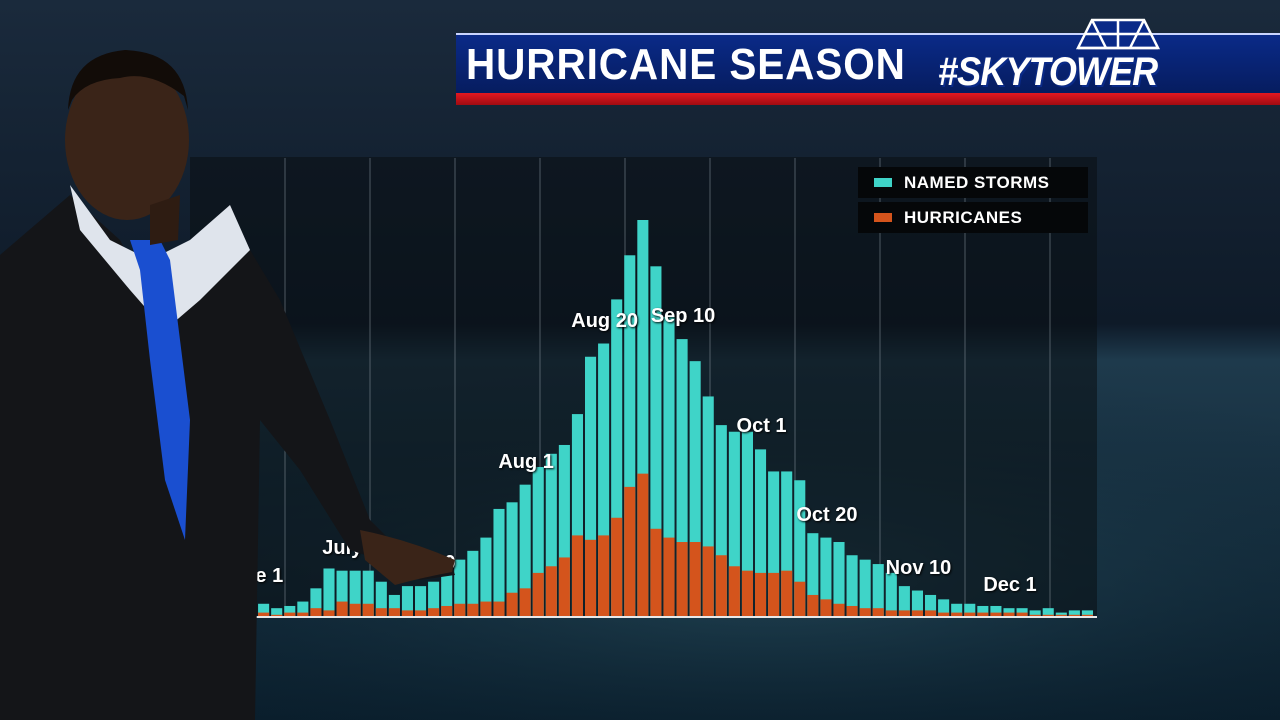 This screenshot has height=720, width=1280. I want to click on annotation-label: Aug 1, so click(526, 461).